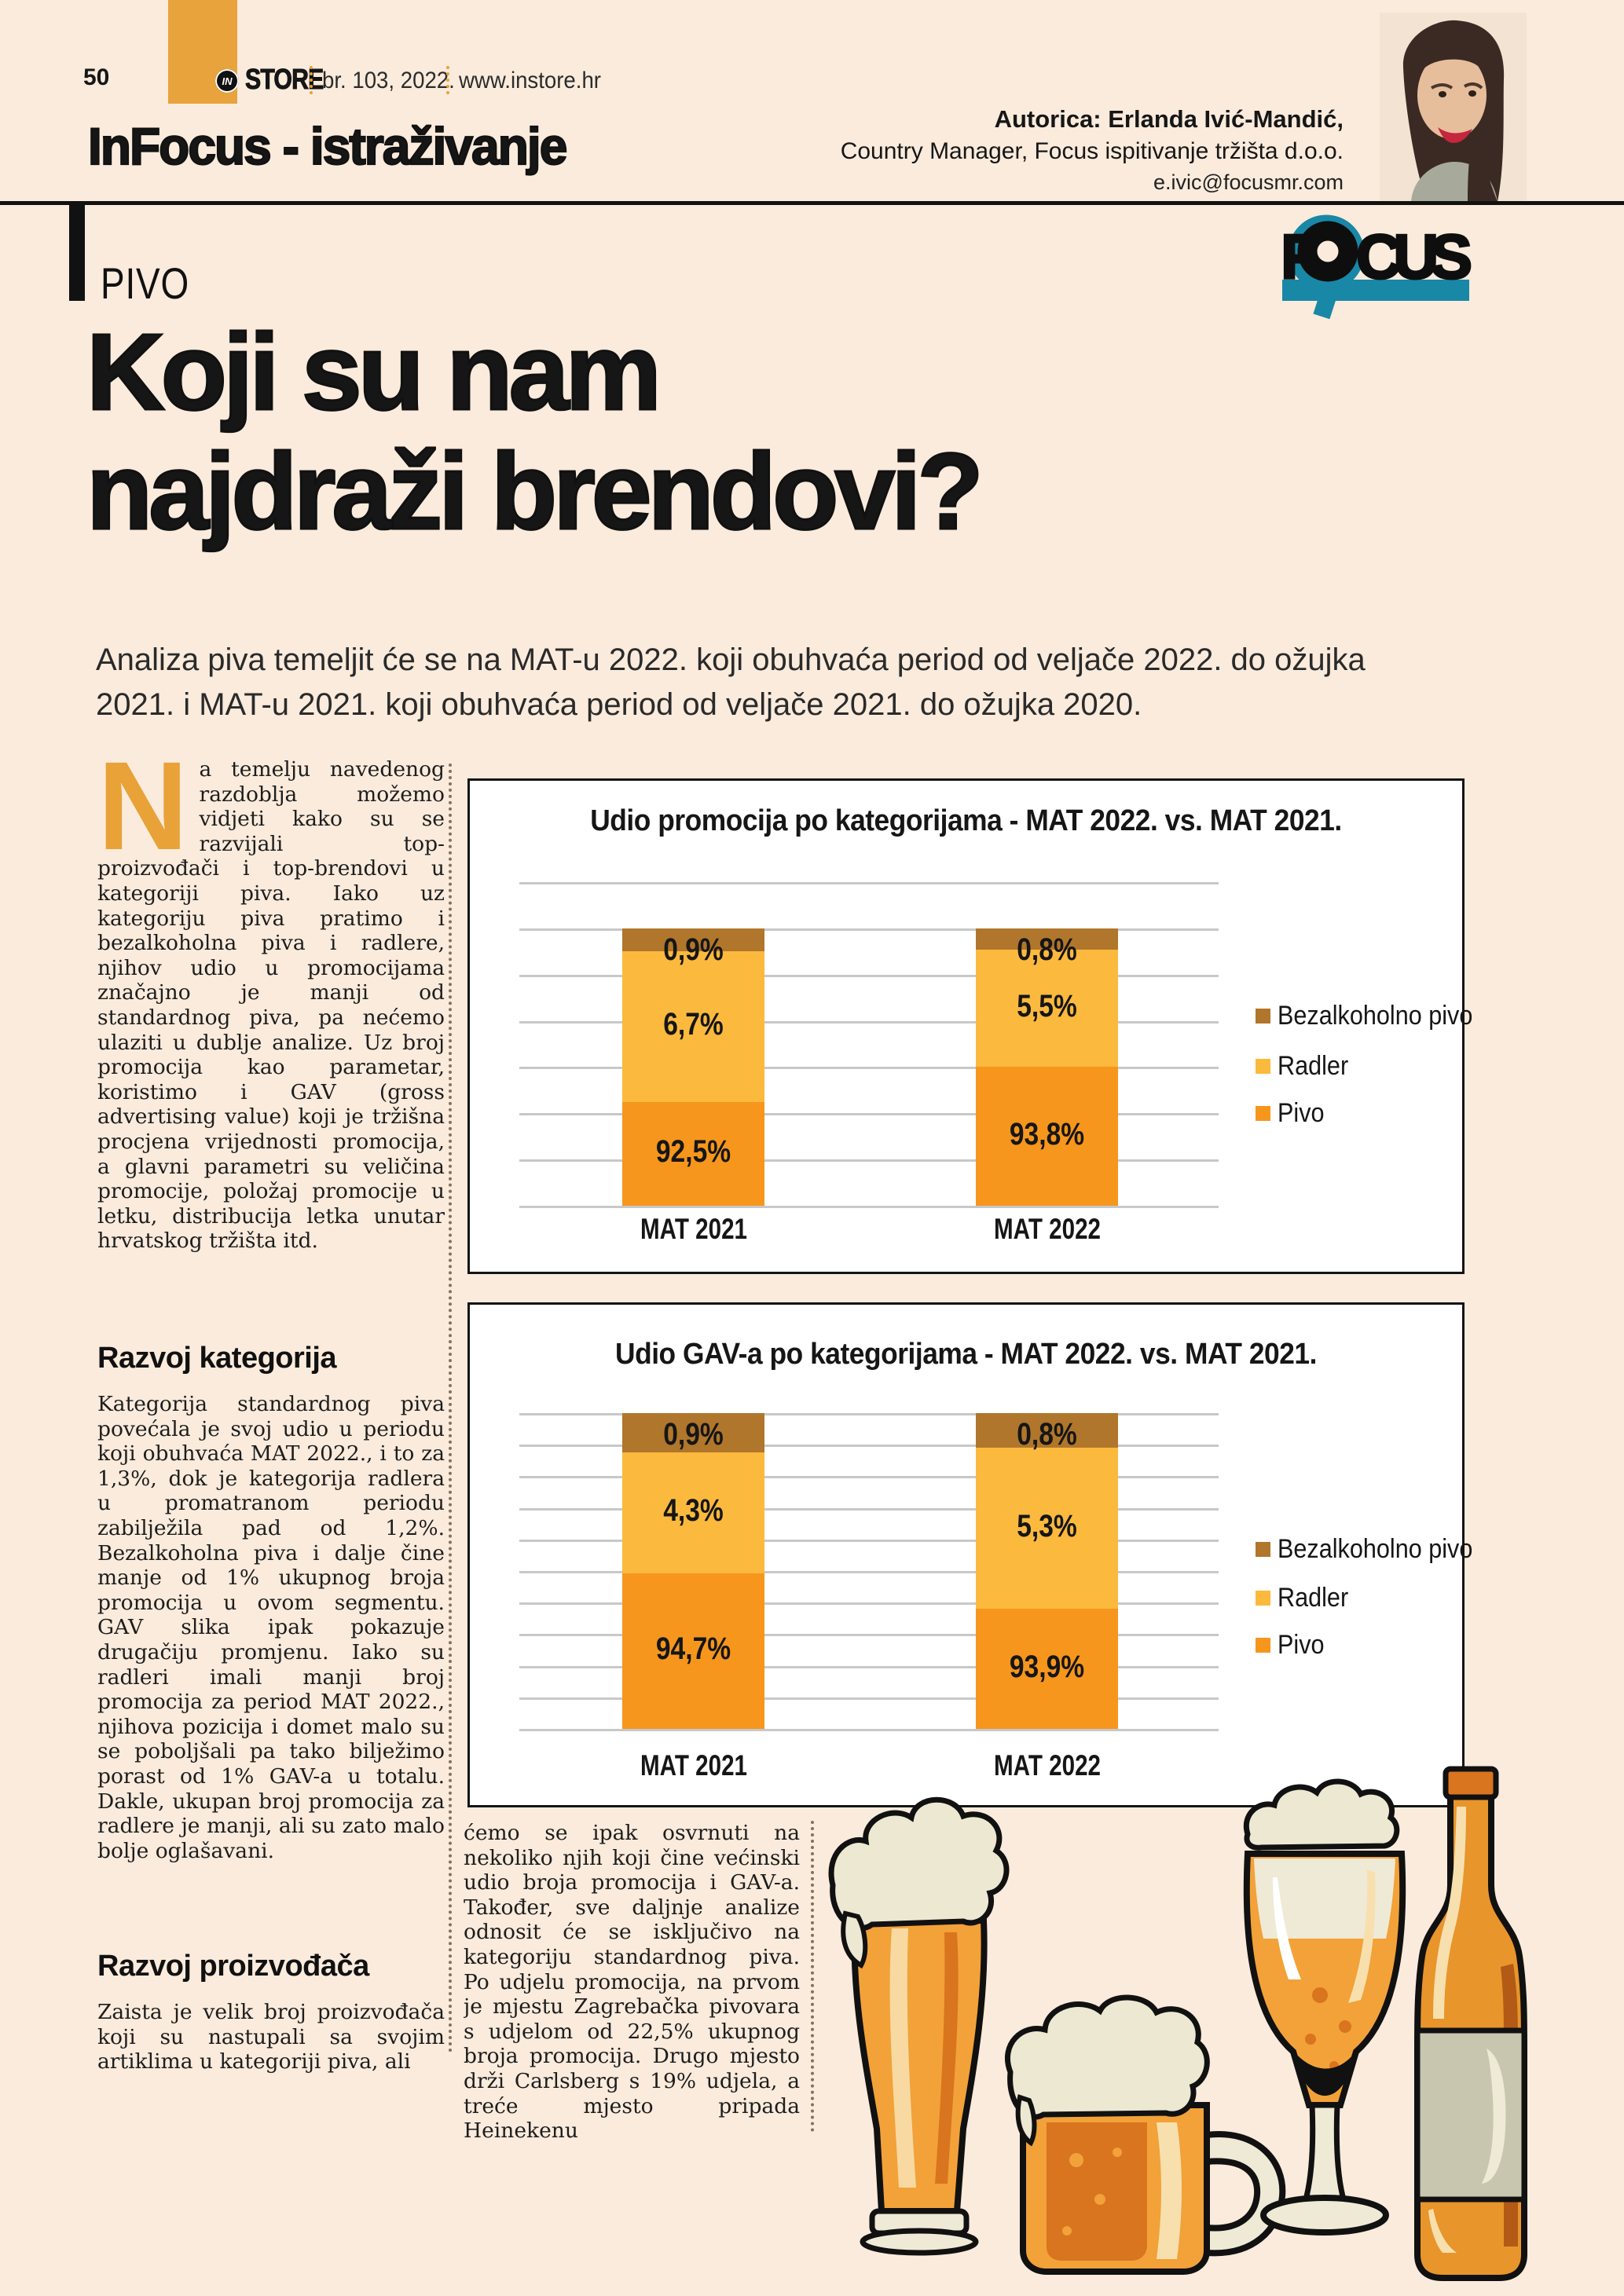 The width and height of the screenshot is (1624, 2296). I want to click on bar-value-label: 94,7%, so click(693, 1649).